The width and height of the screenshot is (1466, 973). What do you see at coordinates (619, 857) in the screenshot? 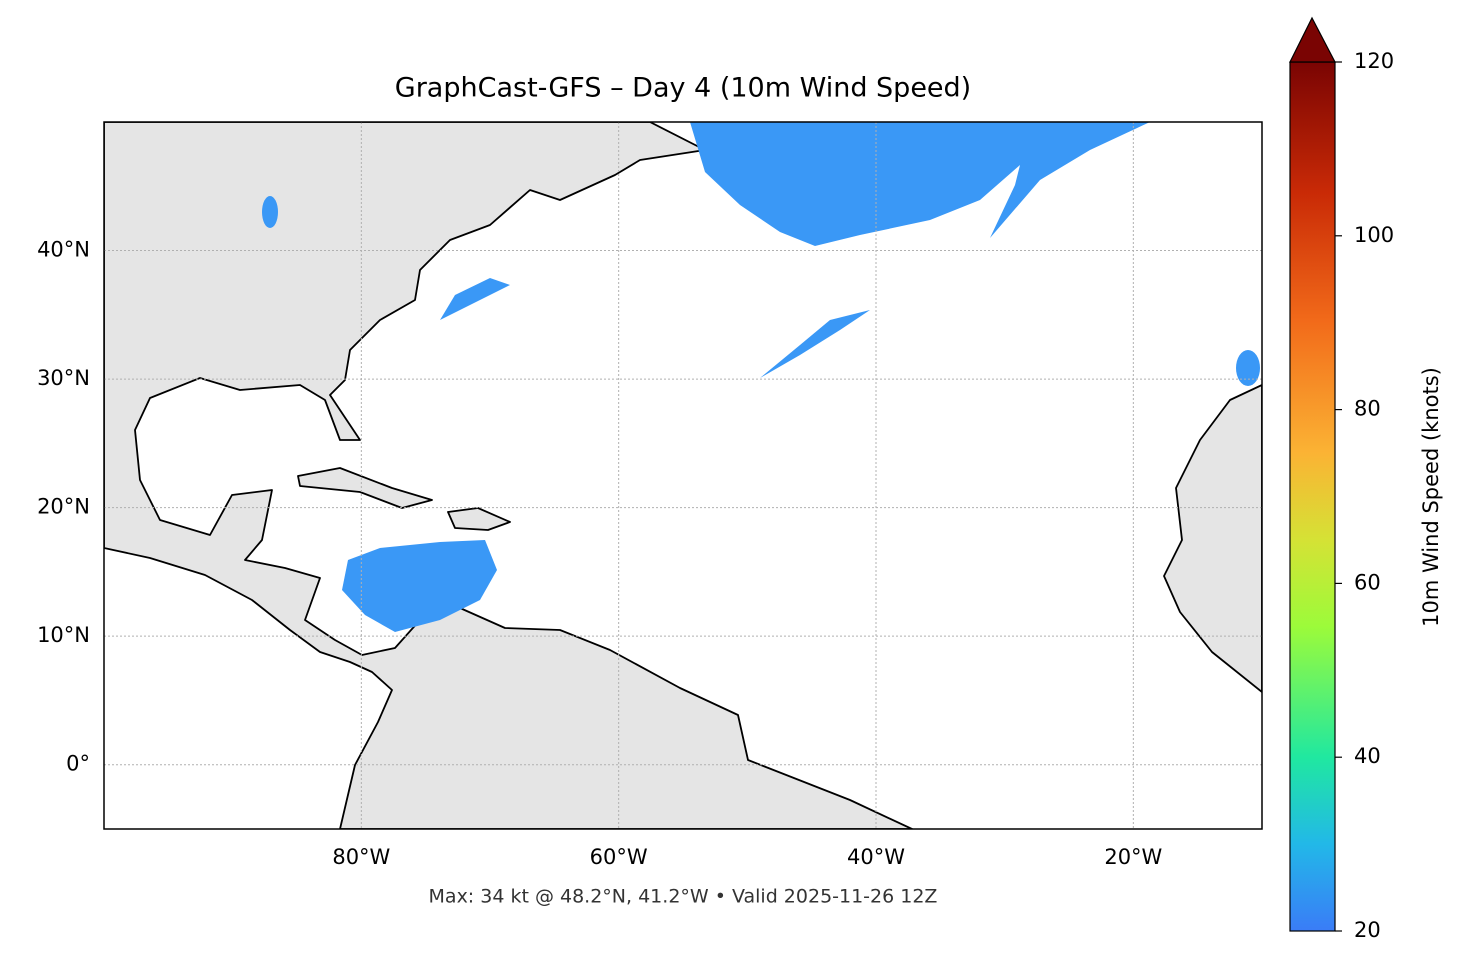
I see `x-tick-label: 60°W` at bounding box center [619, 857].